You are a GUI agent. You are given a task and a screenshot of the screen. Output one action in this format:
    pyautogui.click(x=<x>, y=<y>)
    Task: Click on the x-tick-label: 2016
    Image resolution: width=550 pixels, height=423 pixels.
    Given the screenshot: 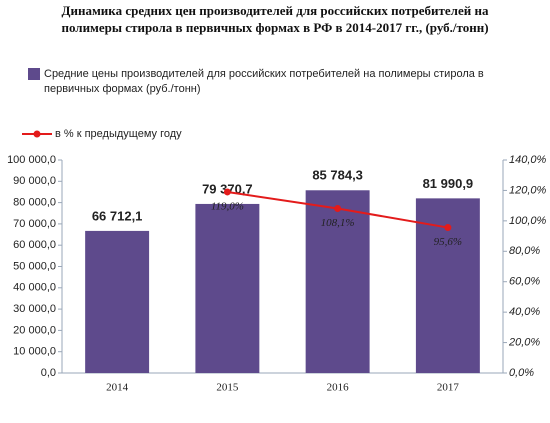 What is the action you would take?
    pyautogui.click(x=338, y=388)
    